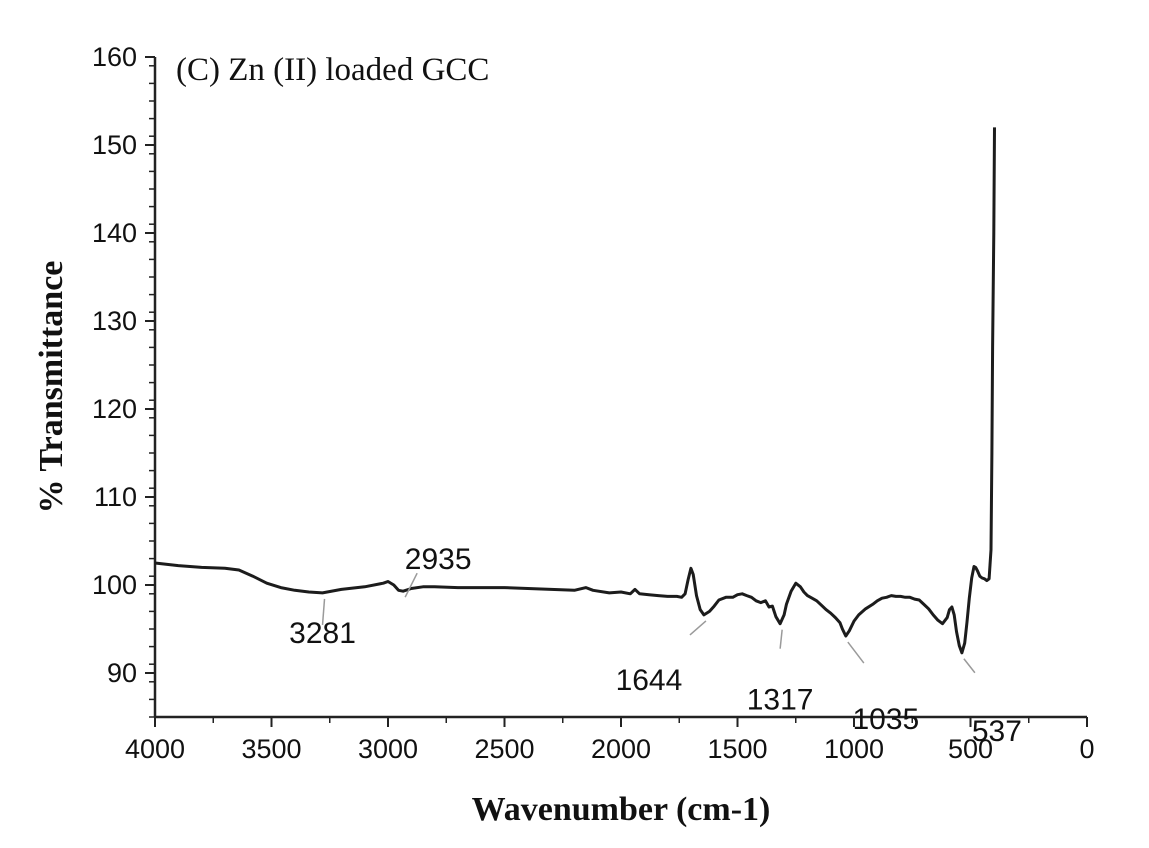 The image size is (1149, 848). I want to click on x-tick-label: 2500, so click(504, 749).